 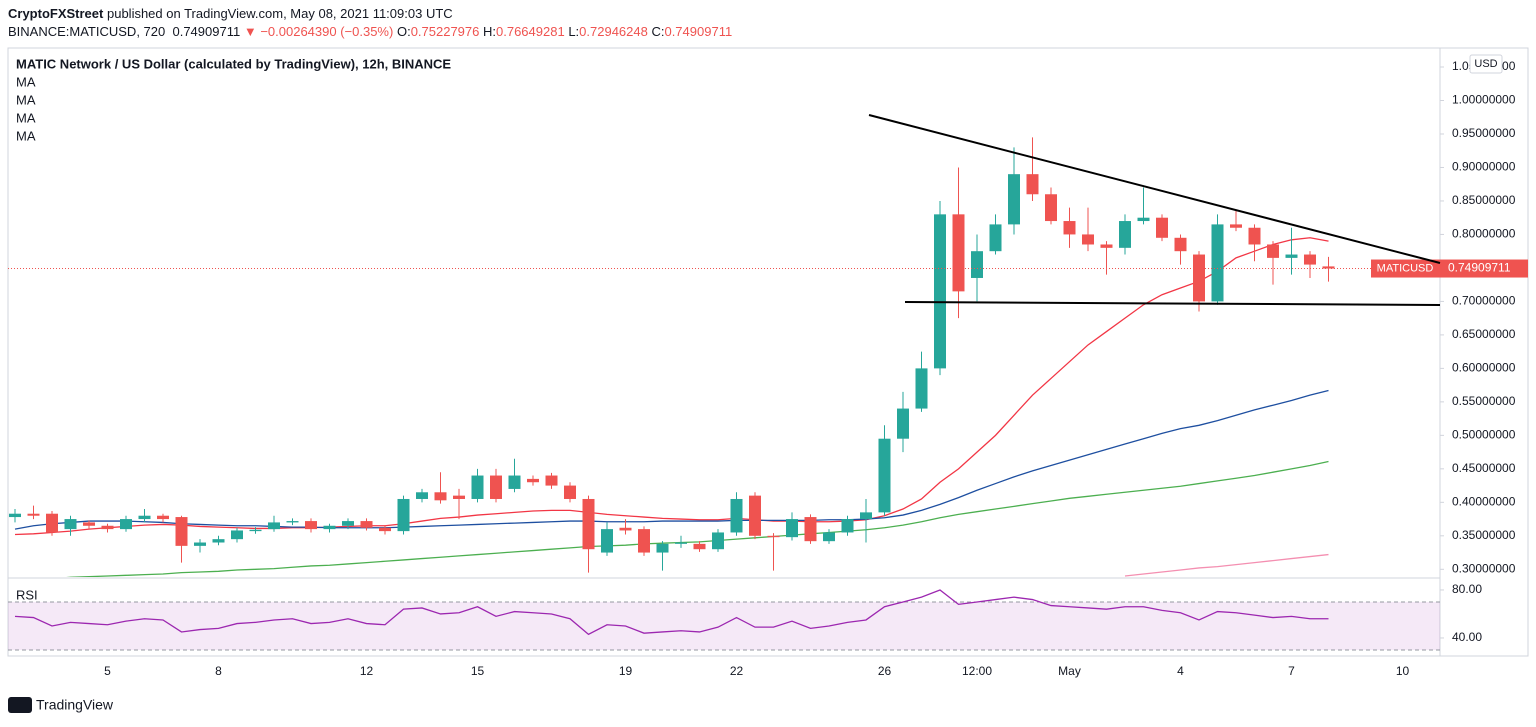 I want to click on y-tick-label: 0.85000000, so click(x=1484, y=200).